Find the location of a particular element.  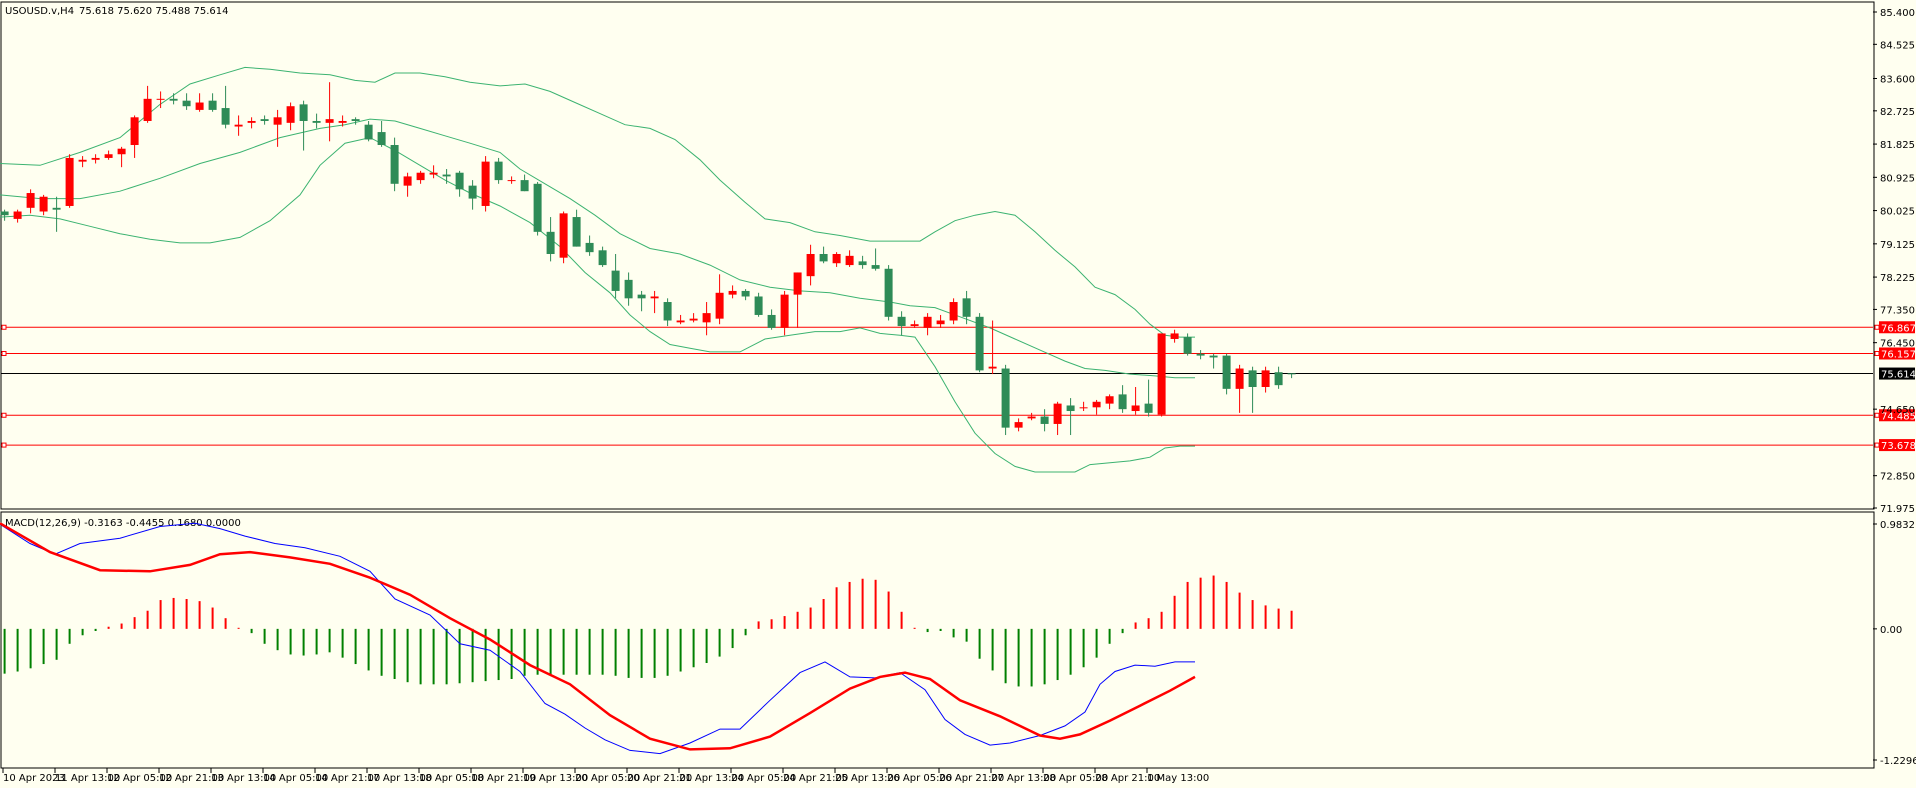

time-tick-label: 20 Apr 05:00 is located at coordinates (607, 778).